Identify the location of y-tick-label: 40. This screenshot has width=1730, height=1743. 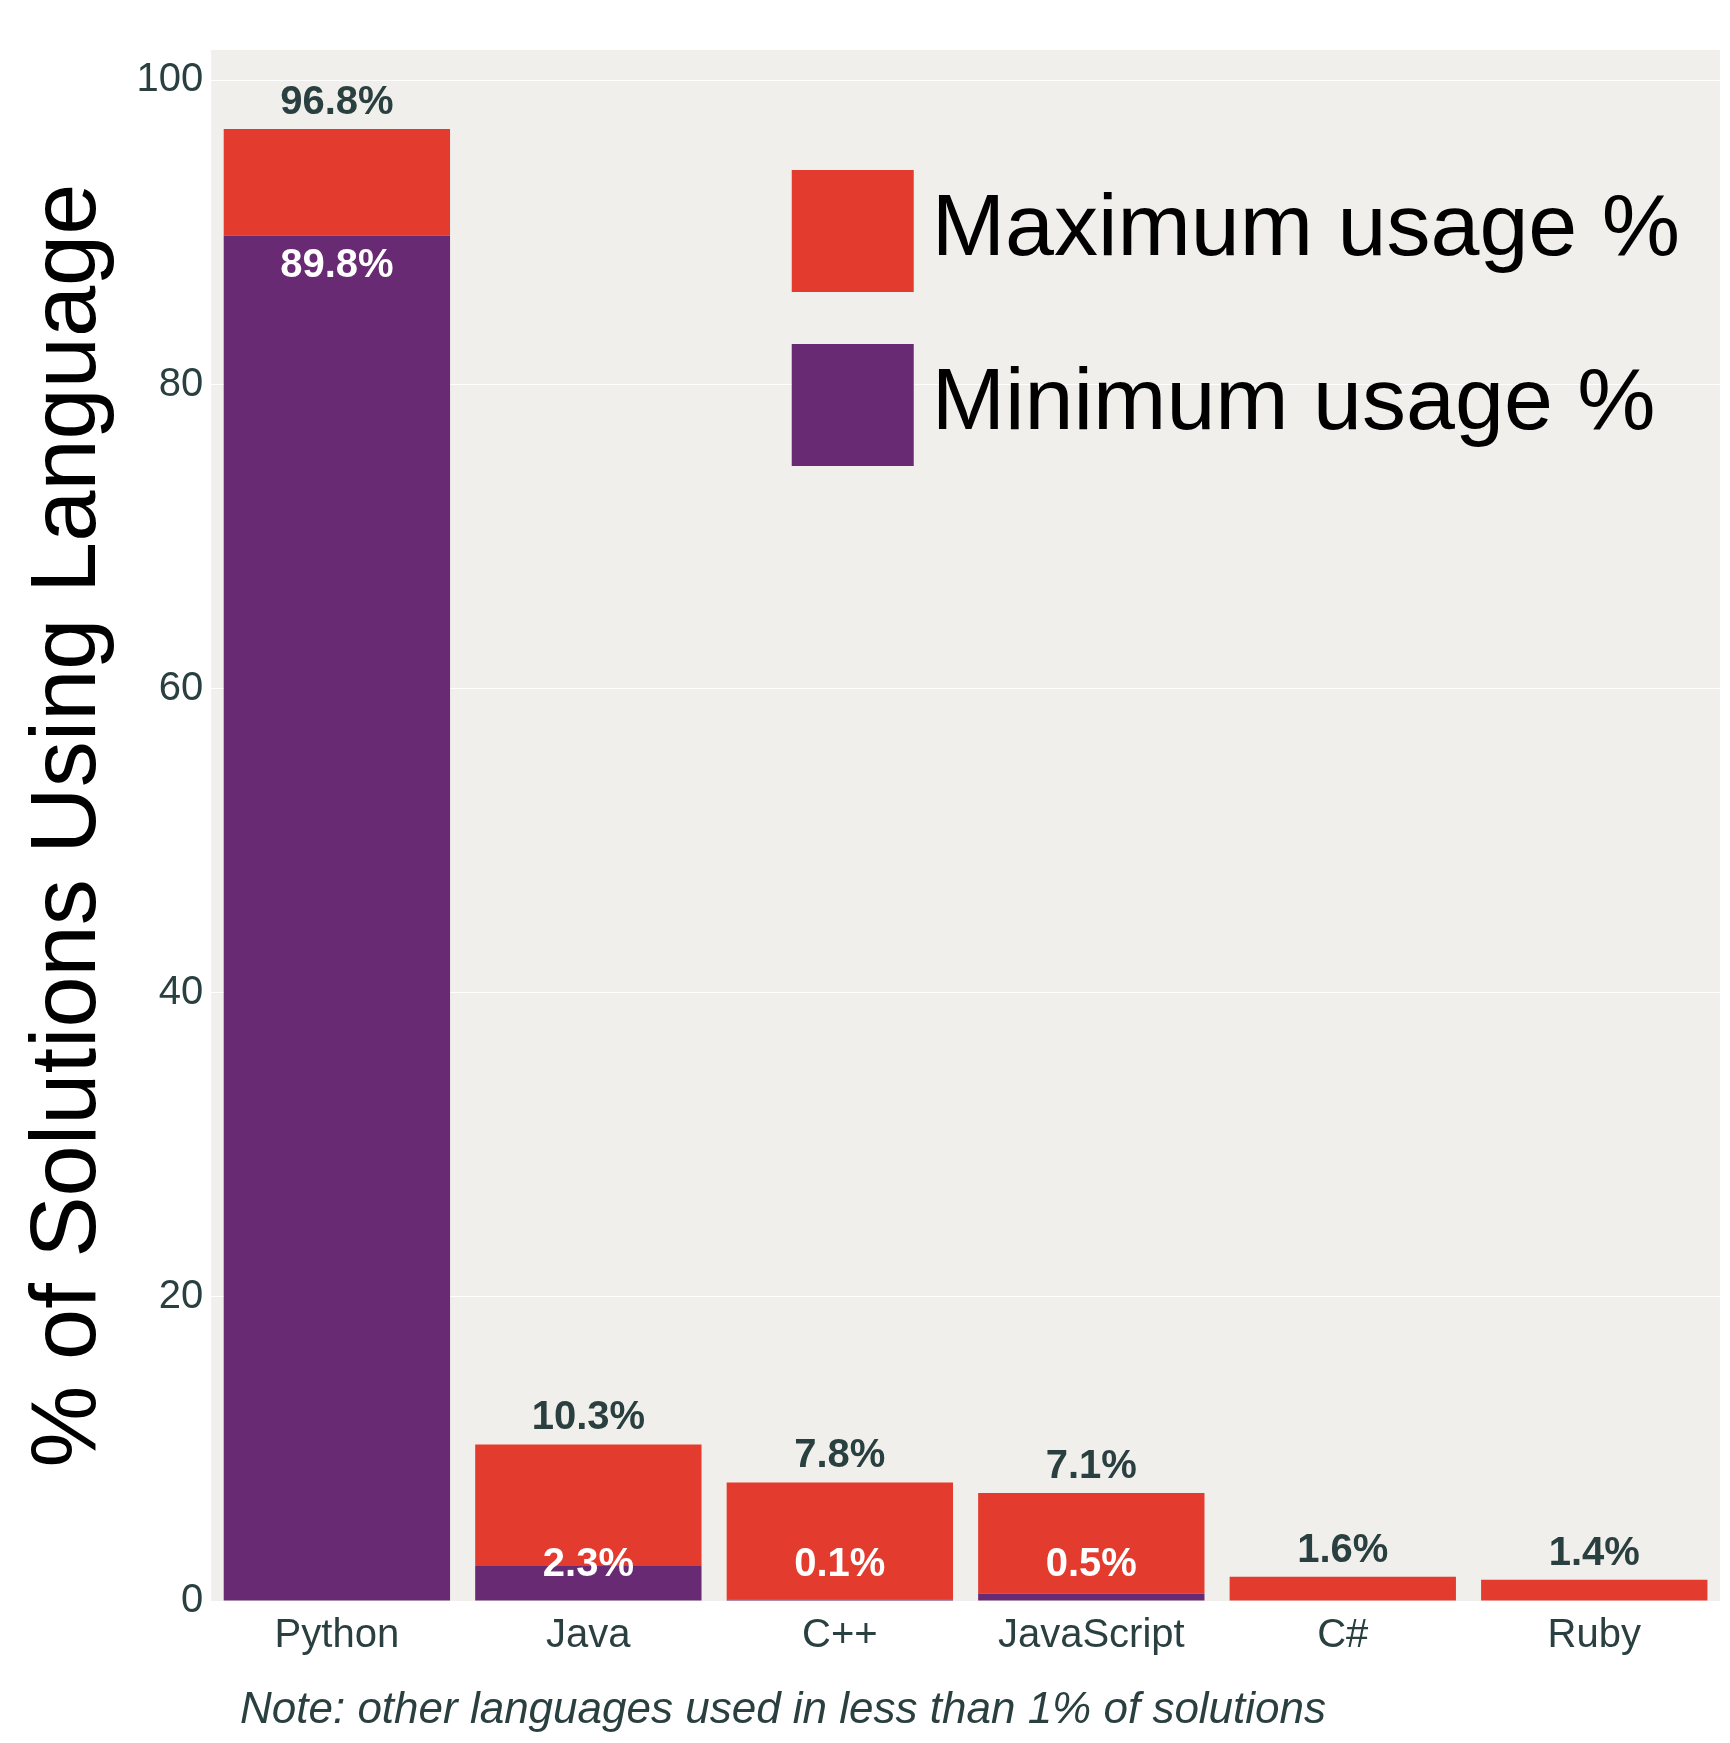
(181, 989).